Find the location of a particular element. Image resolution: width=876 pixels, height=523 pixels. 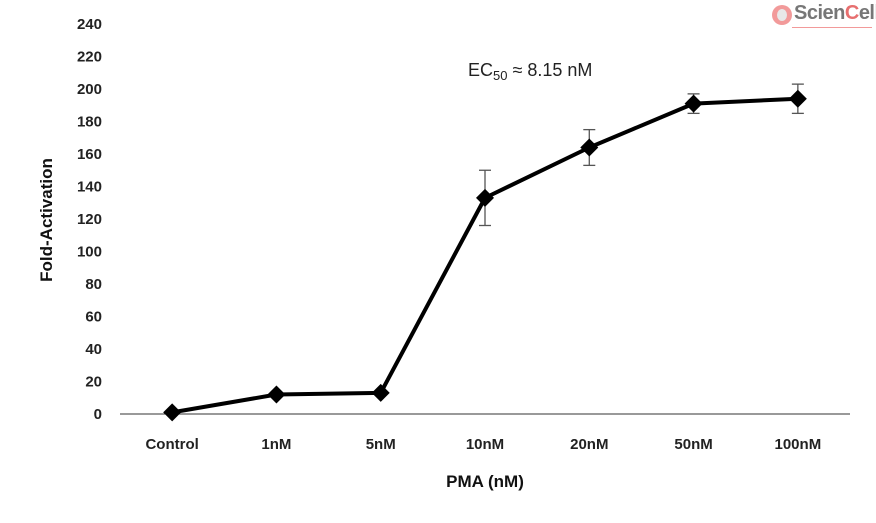

y-tick-label: 240 is located at coordinates (89, 24).